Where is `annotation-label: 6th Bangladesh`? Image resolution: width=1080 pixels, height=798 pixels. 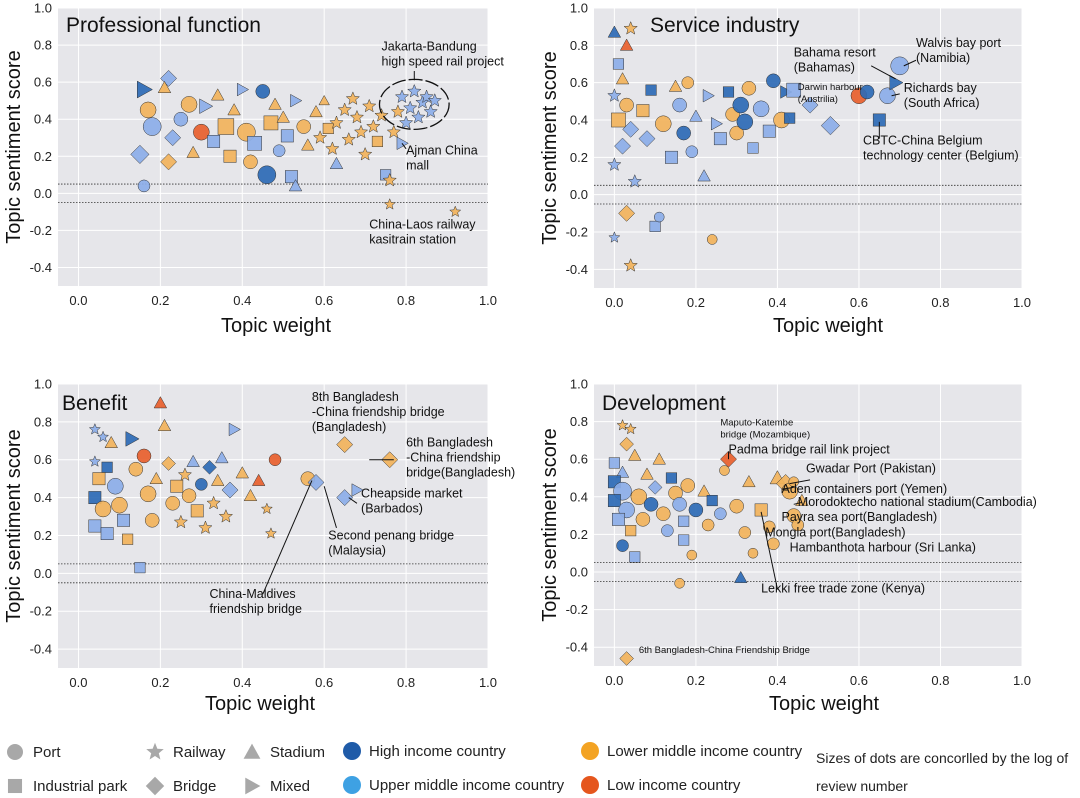 annotation-label: 6th Bangladesh is located at coordinates (449, 442).